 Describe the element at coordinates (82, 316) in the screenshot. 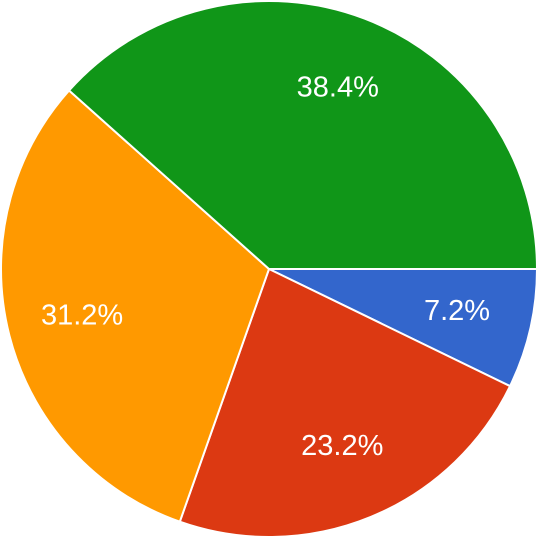

I see `slice-label: 31.2%` at that location.